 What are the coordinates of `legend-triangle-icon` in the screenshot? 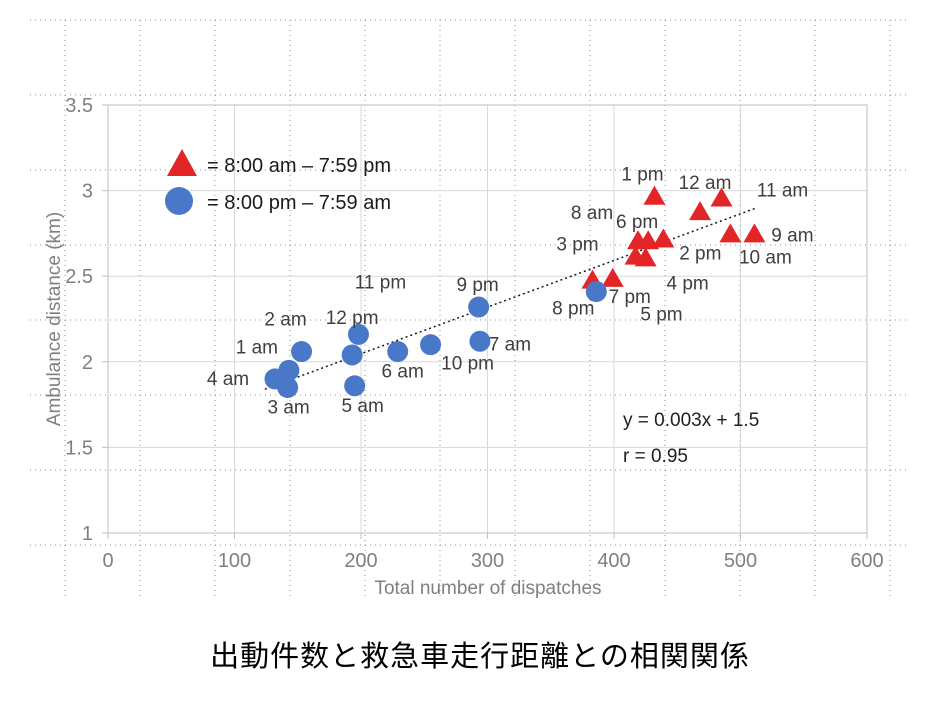 It's located at (182, 162).